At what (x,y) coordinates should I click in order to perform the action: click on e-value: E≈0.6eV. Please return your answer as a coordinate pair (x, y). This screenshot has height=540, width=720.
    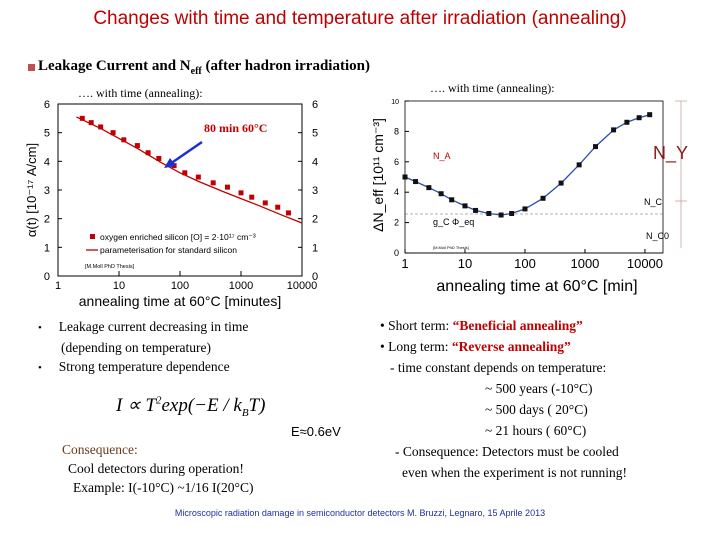
    Looking at the image, I should click on (316, 431).